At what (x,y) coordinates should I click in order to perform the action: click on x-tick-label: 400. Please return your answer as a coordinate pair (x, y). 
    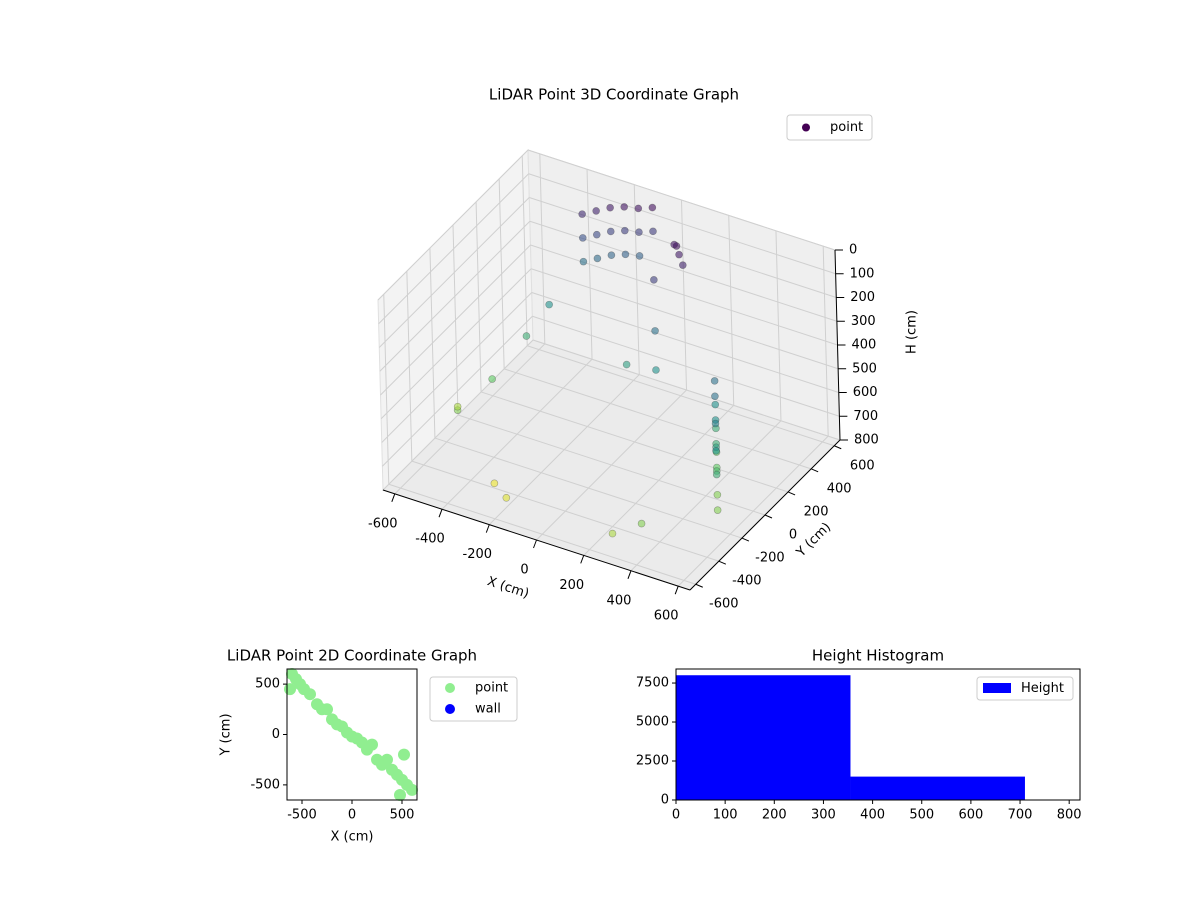
    Looking at the image, I should click on (872, 815).